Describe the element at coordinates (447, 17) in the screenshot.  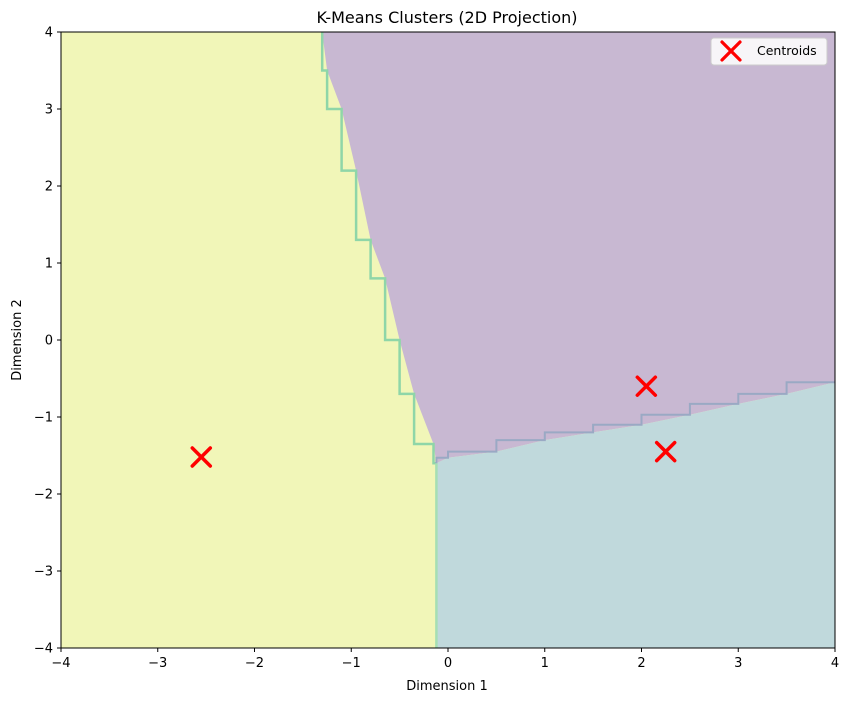
I see `chart-title: K-Means Clusters (2D Projection)` at that location.